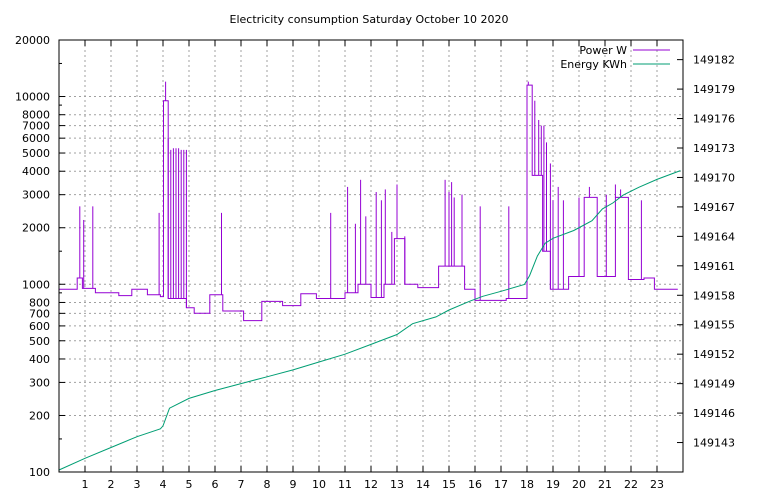 The height and width of the screenshot is (500, 768). Describe the element at coordinates (714, 295) in the screenshot. I see `y2-tick-label: 149158` at that location.